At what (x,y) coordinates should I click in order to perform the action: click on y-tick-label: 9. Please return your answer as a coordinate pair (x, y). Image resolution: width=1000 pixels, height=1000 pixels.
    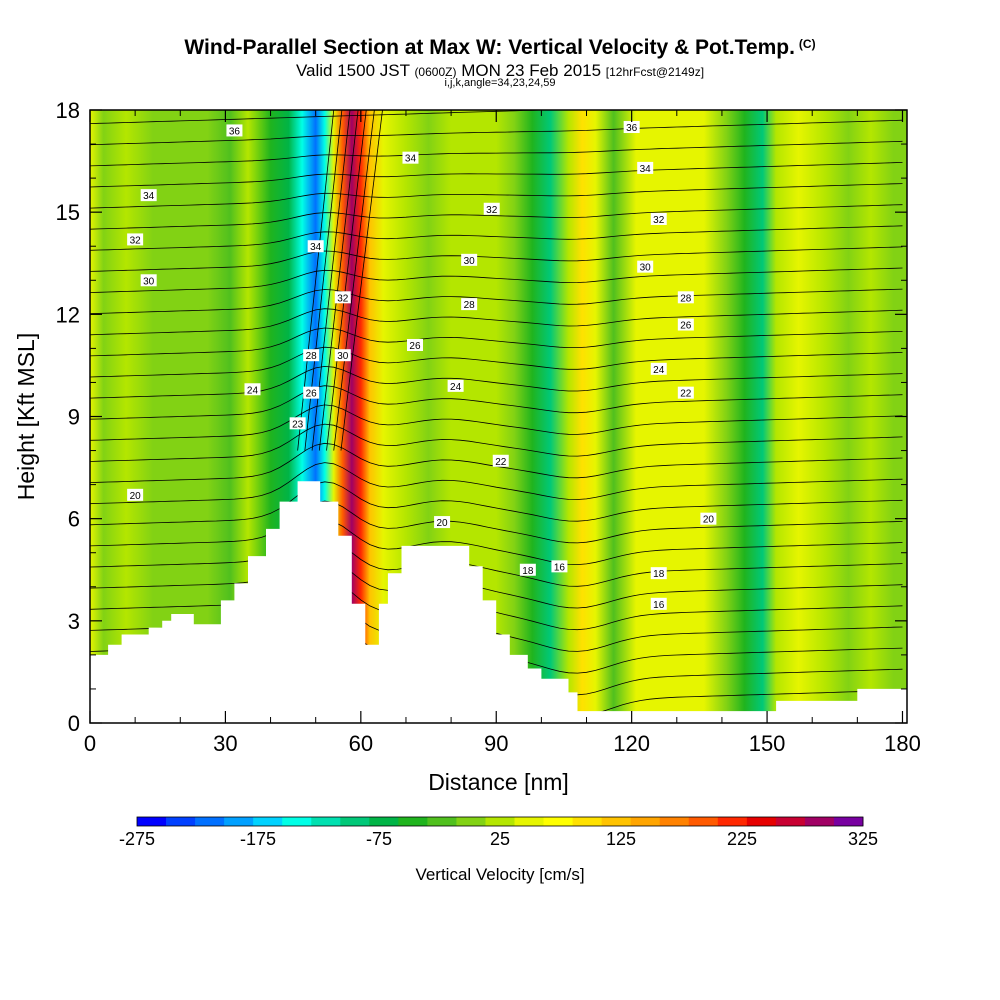
    Looking at the image, I should click on (74, 417).